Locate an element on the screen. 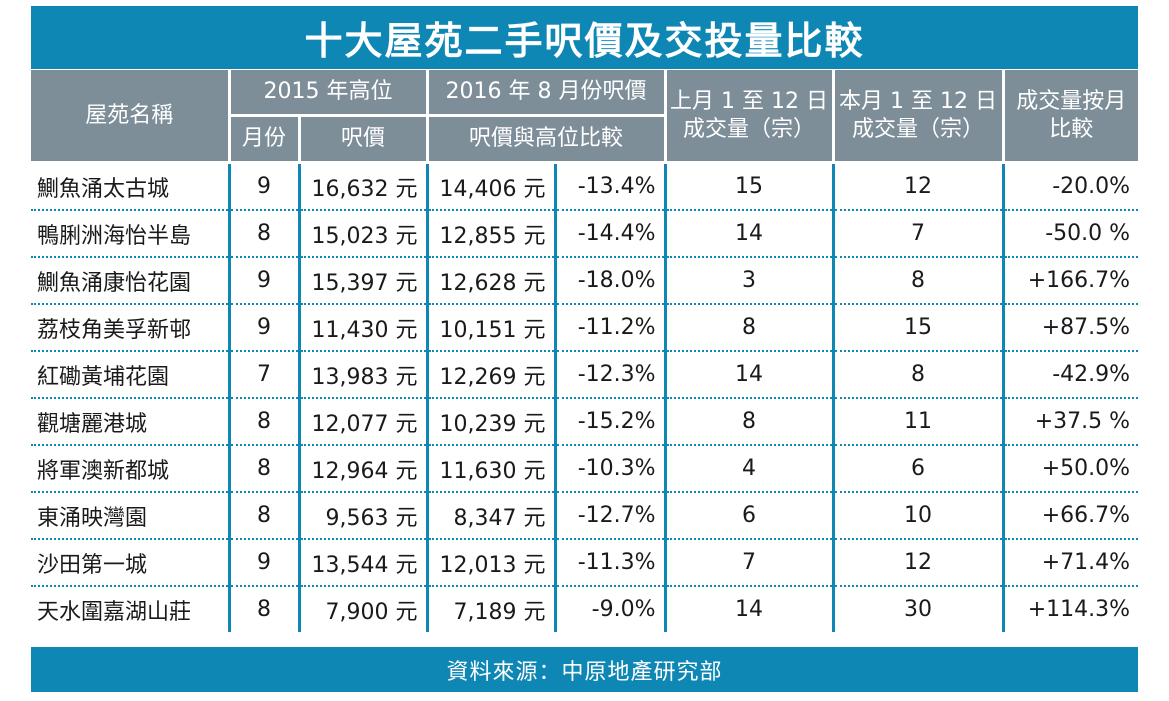  estate-name-cell: 東涌映灣園 is located at coordinates (130, 516).